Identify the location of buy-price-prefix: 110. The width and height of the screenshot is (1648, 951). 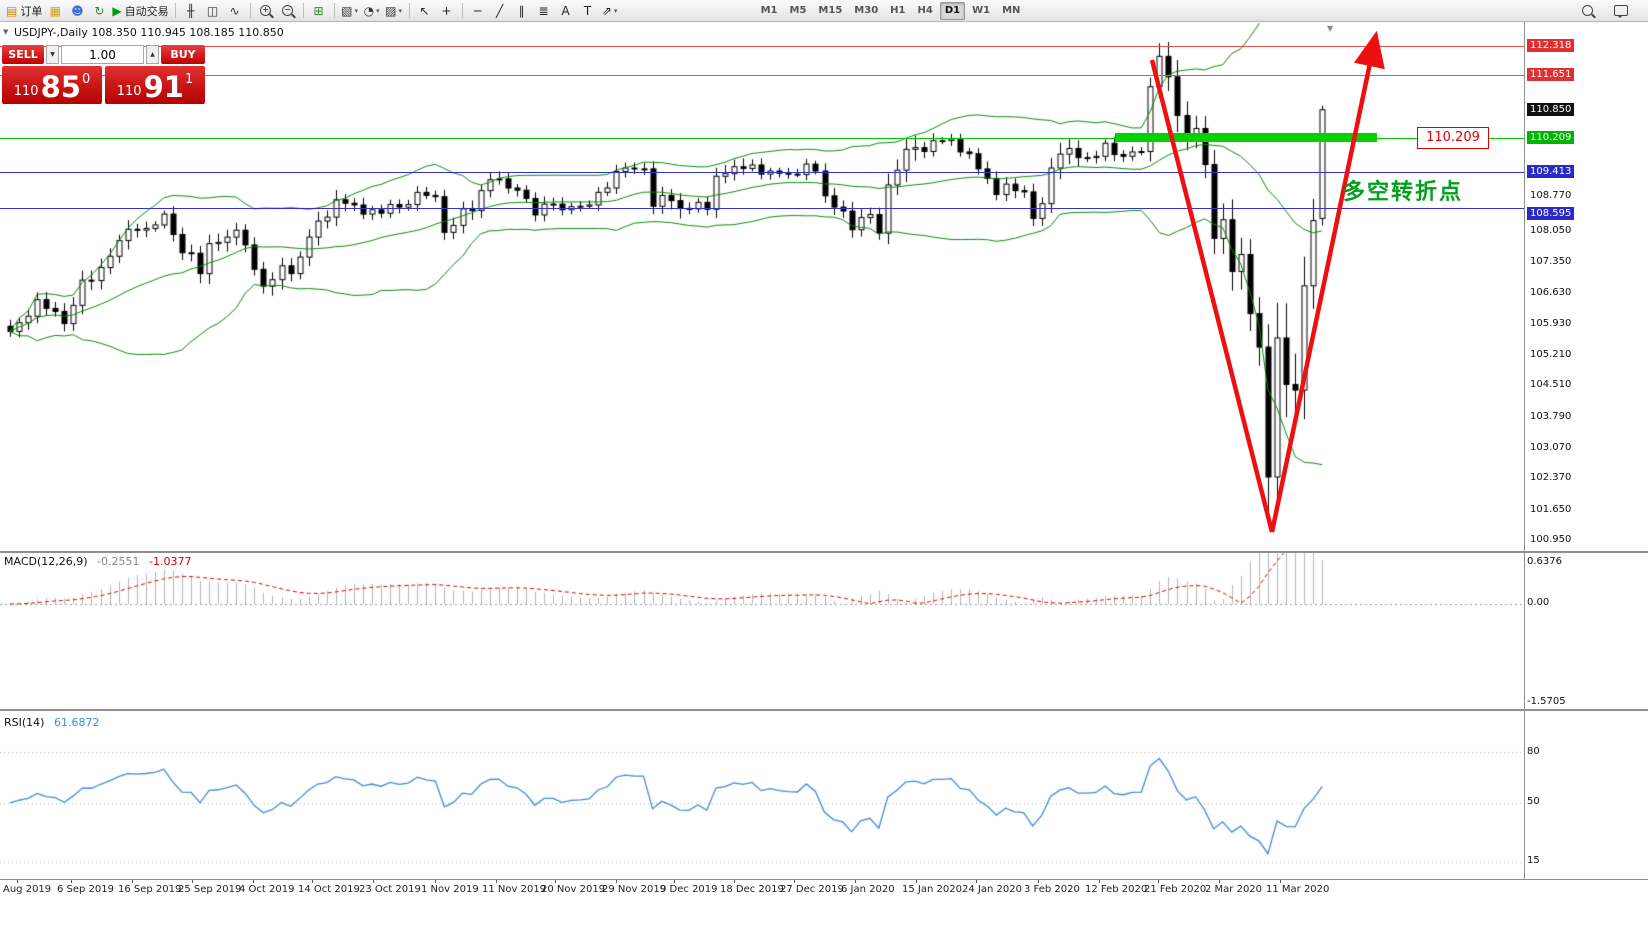
(129, 91).